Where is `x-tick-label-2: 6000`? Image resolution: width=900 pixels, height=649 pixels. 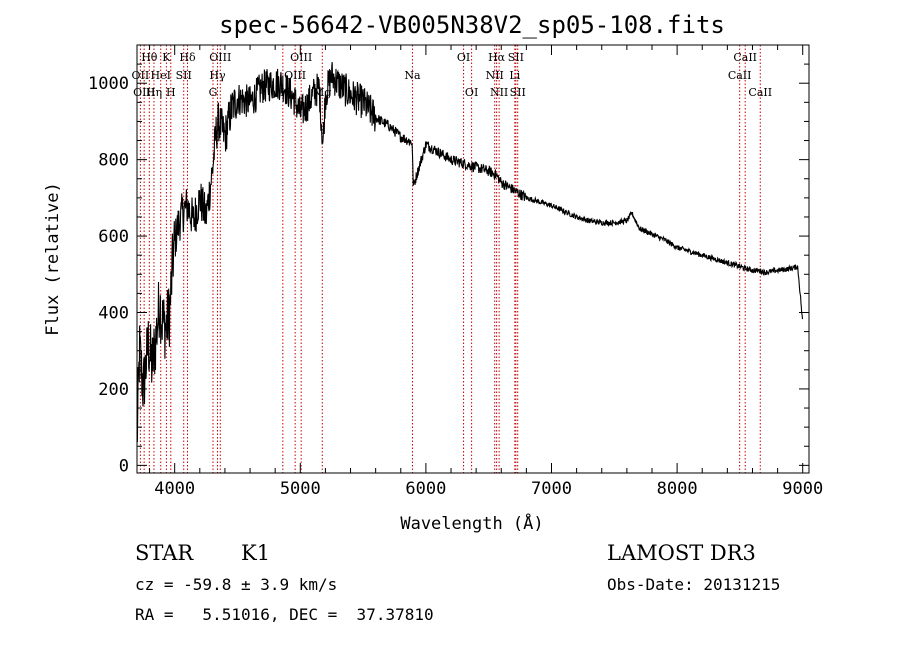
x-tick-label-2: 6000 is located at coordinates (425, 489).